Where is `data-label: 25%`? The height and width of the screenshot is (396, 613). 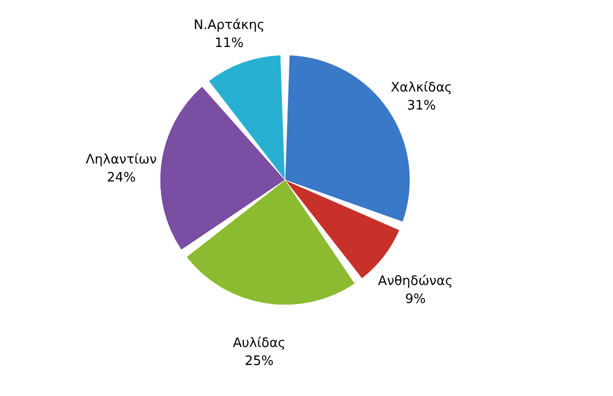 data-label: 25% is located at coordinates (259, 361).